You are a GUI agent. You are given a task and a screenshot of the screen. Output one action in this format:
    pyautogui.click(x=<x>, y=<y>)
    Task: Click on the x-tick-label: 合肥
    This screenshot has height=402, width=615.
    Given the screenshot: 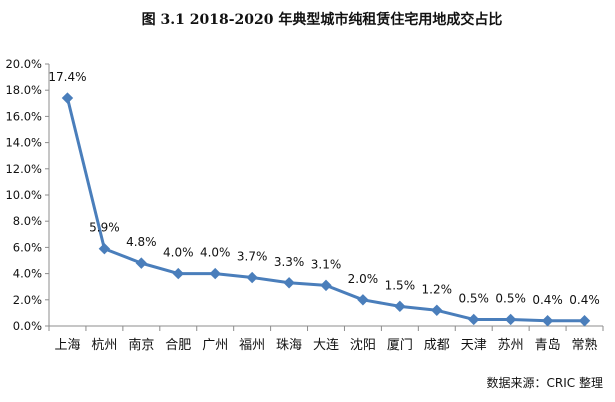 What is the action you would take?
    pyautogui.click(x=178, y=345)
    